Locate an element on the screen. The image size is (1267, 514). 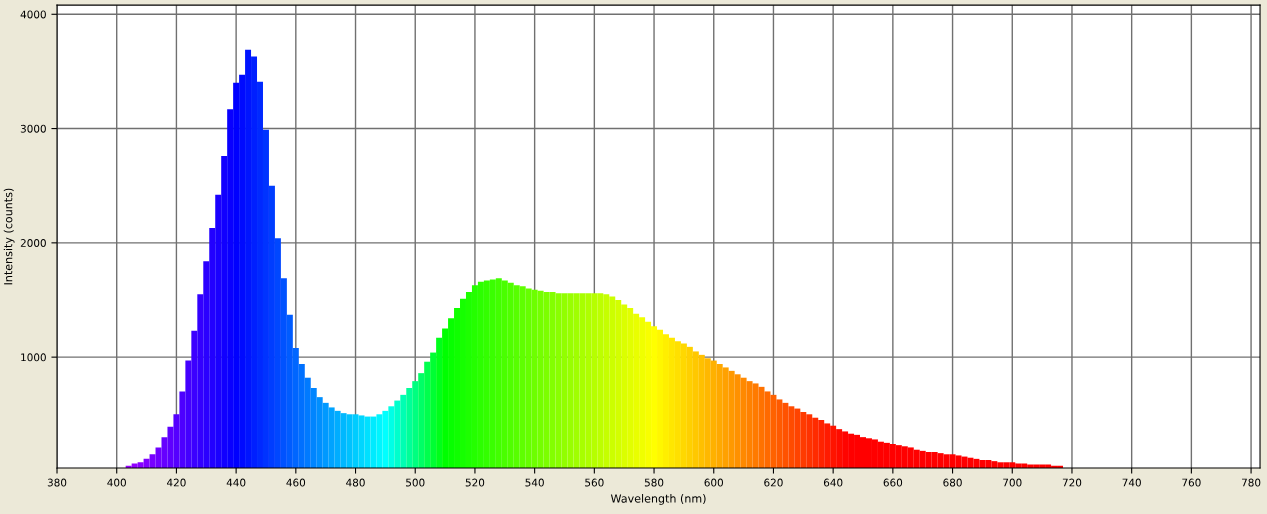
y-tick-label: 4000 is located at coordinates (33, 14).